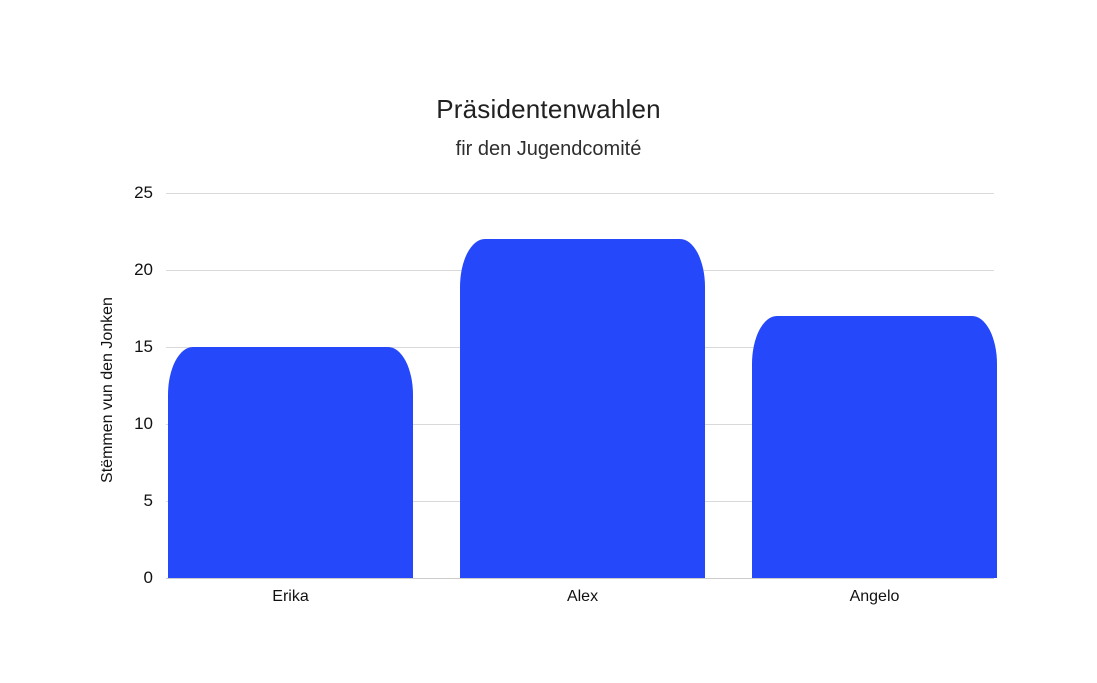  What do you see at coordinates (107, 390) in the screenshot?
I see `y-axis-title: Stëmmen vun den Jonken` at bounding box center [107, 390].